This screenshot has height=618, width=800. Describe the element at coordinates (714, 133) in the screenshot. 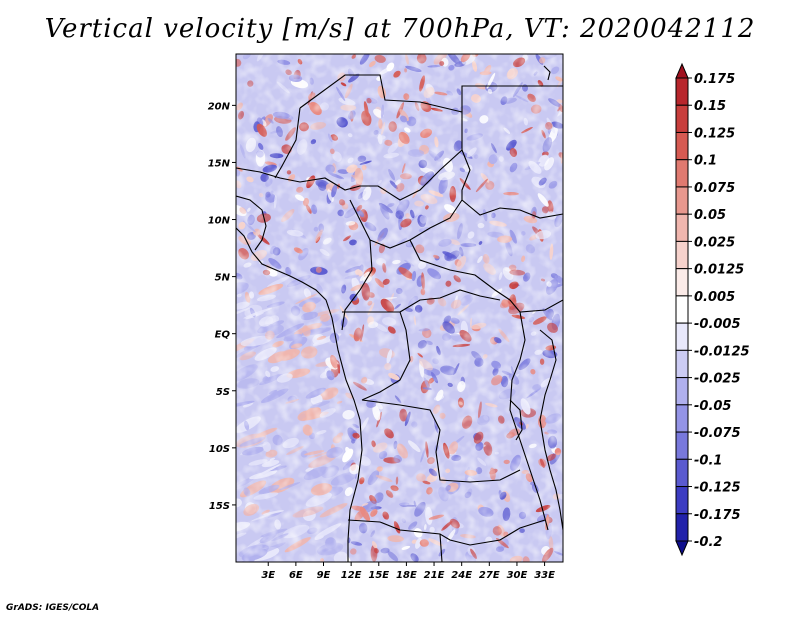

I see `colorbar-label: 0.125` at that location.